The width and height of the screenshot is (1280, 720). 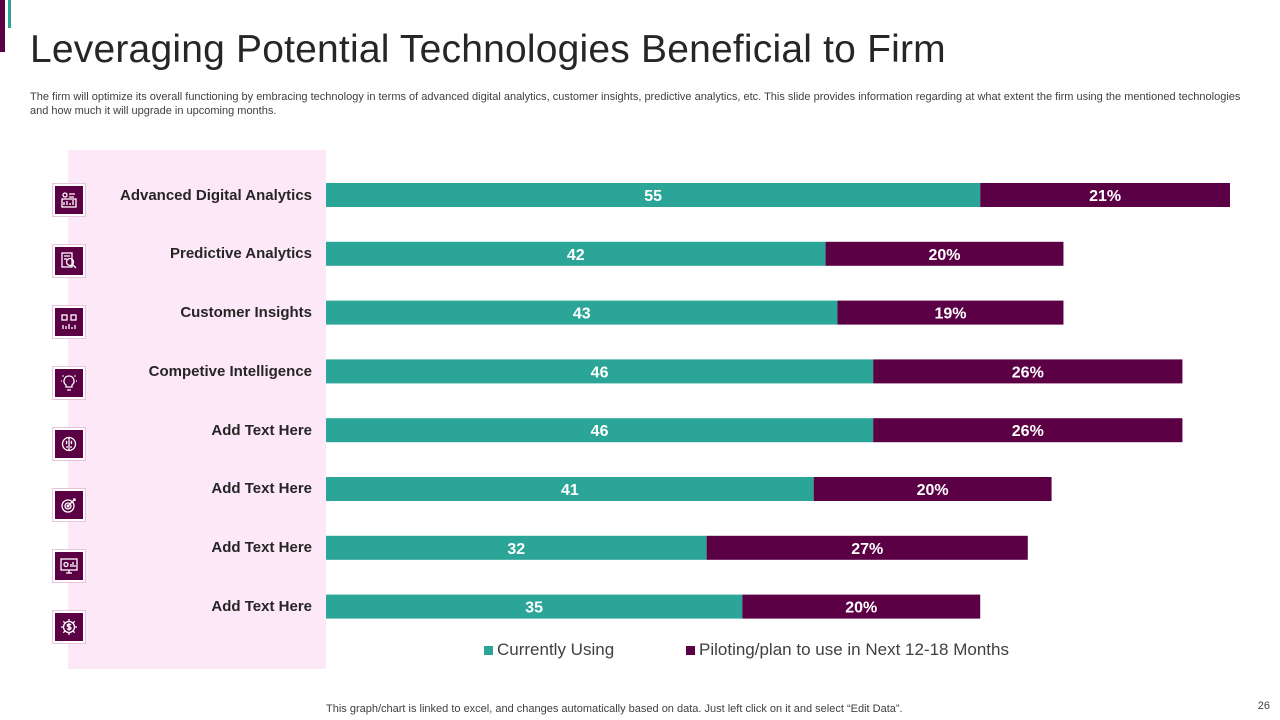 I want to click on bar-data-label: 43, so click(x=582, y=314).